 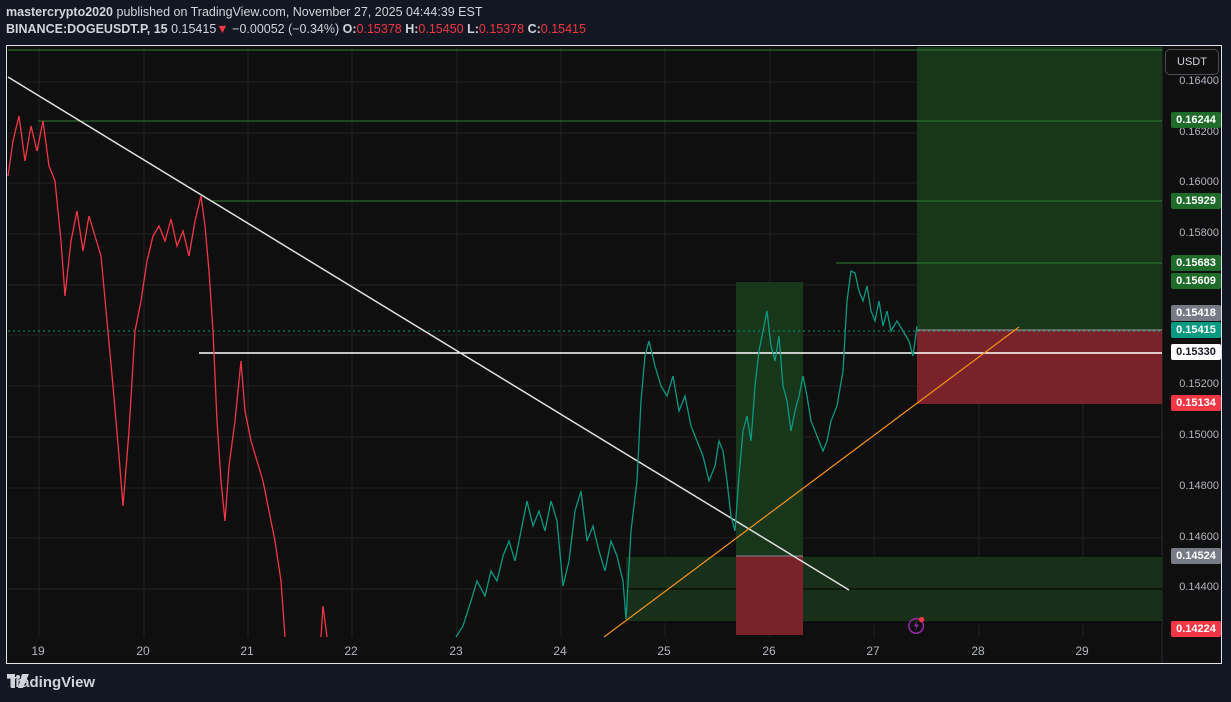 What do you see at coordinates (1196, 263) in the screenshot?
I see `price-tag-target-3: 0.15683` at bounding box center [1196, 263].